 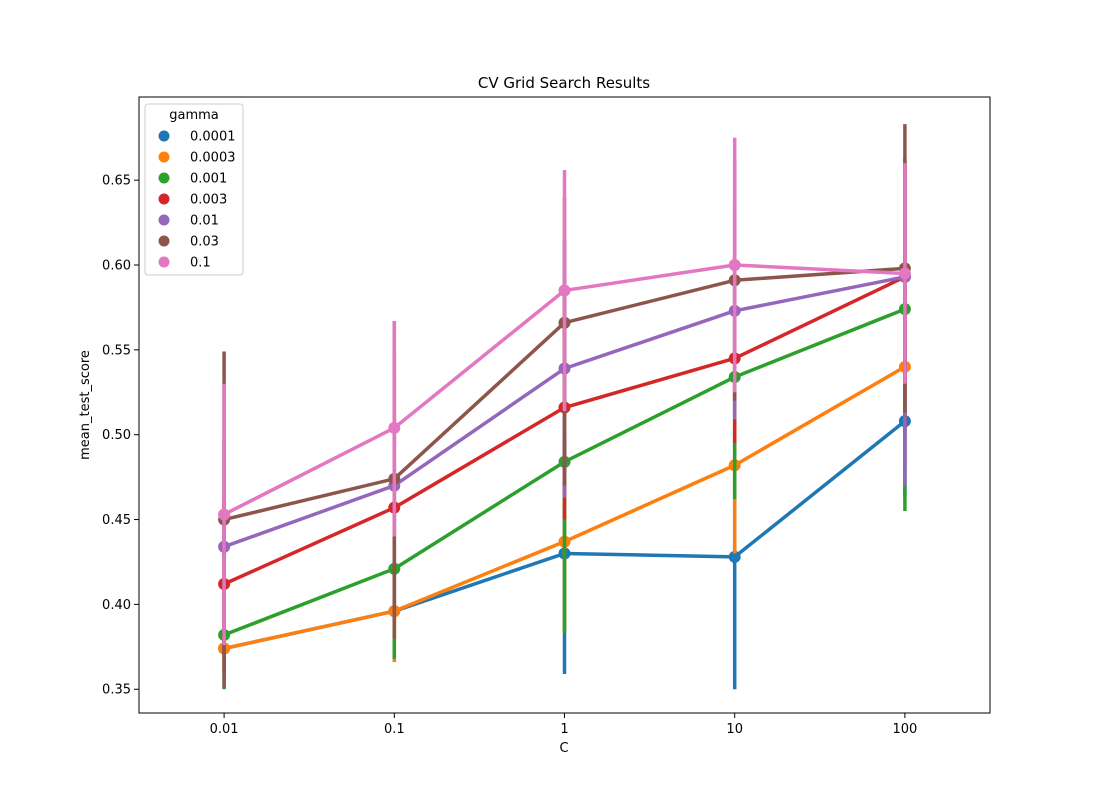 What do you see at coordinates (204, 242) in the screenshot?
I see `legend-label: 0.03` at bounding box center [204, 242].